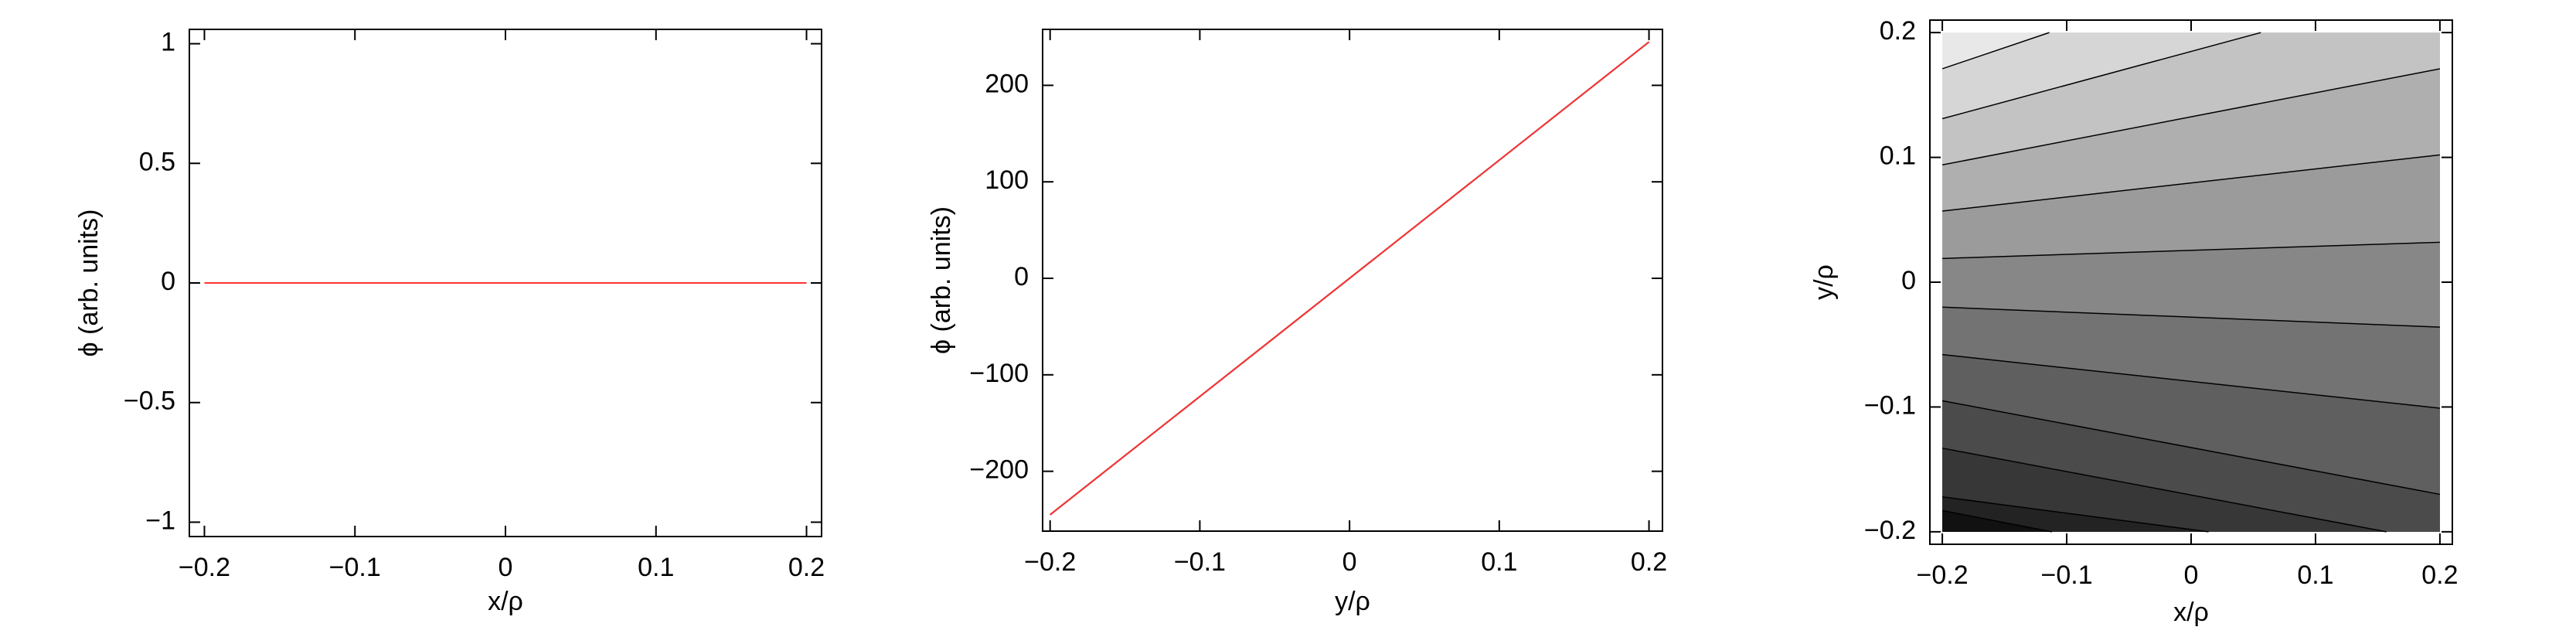 This screenshot has height=644, width=2576. Describe the element at coordinates (160, 520) in the screenshot. I see `y-tick-label: −1` at that location.